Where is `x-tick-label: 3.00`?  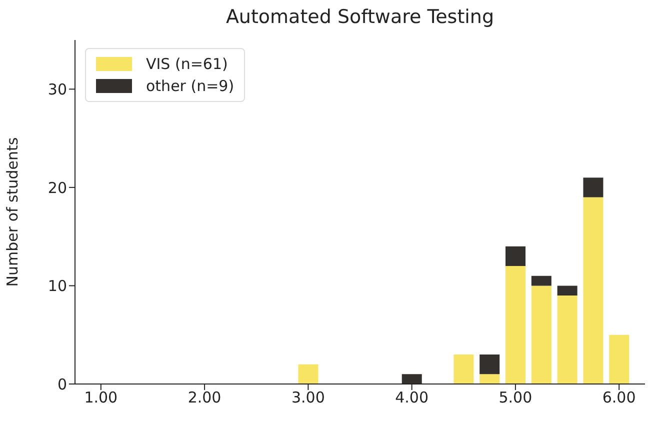
x-tick-label: 3.00 is located at coordinates (308, 397).